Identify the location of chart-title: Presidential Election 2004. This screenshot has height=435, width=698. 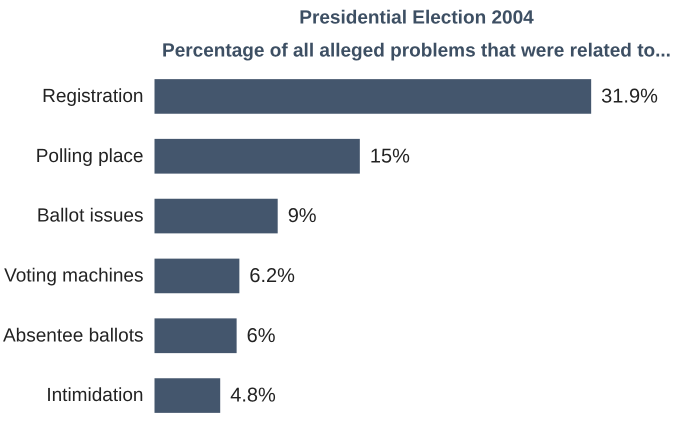
(416, 18).